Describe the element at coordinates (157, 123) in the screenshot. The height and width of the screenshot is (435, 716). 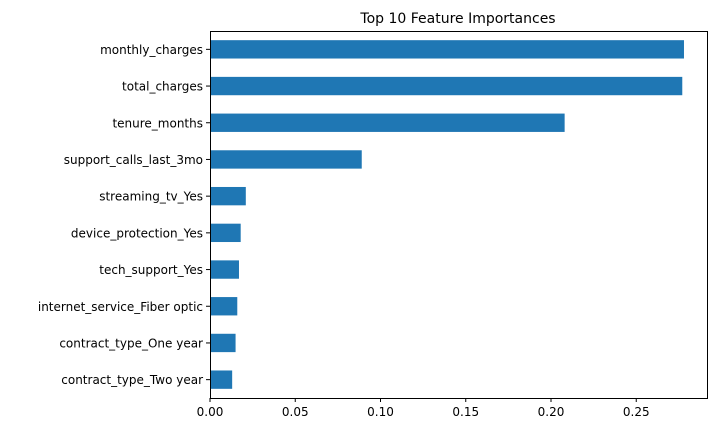
I see `y-tick-label: tenure_months` at that location.